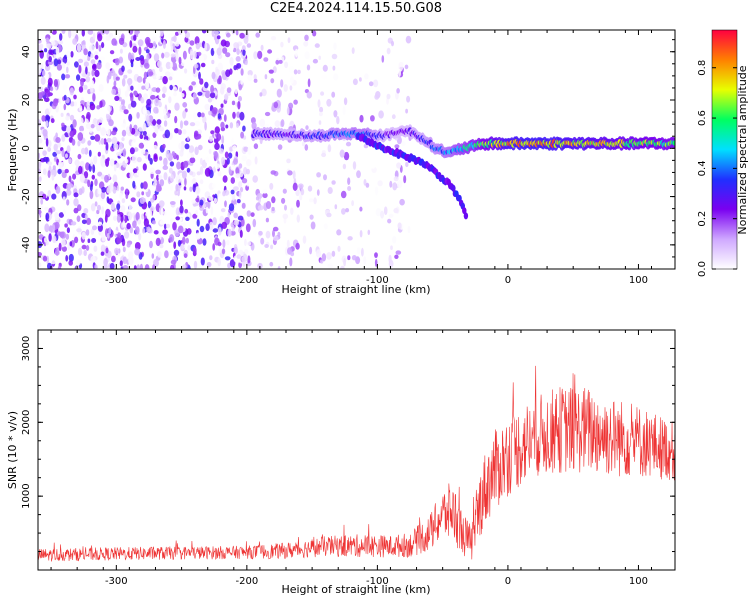 Image resolution: width=750 pixels, height=600 pixels. I want to click on x-tick-label: -300, so click(116, 280).